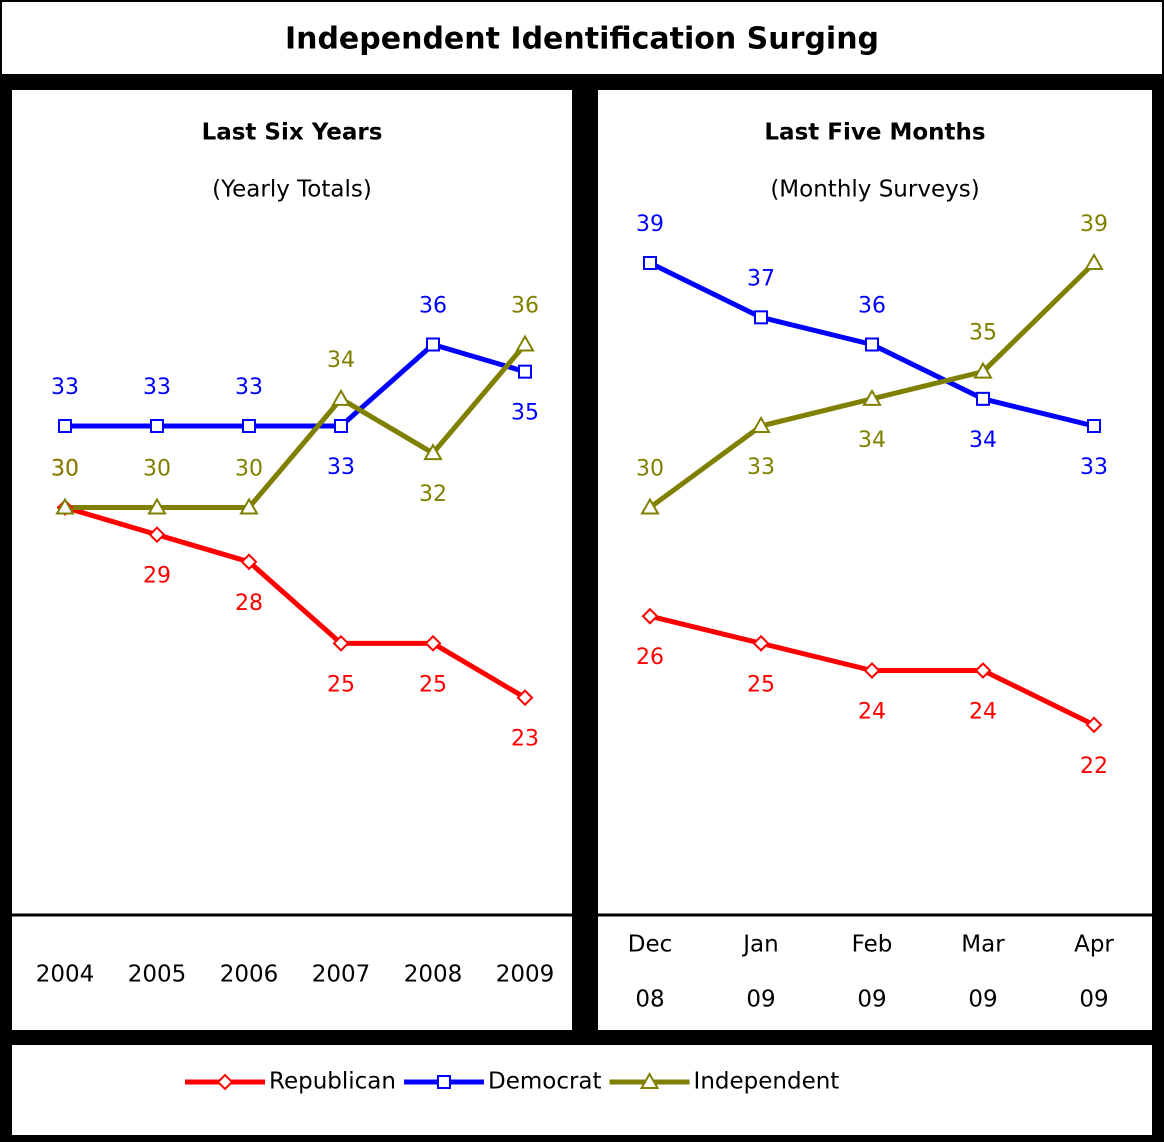 This screenshot has width=1164, height=1142. What do you see at coordinates (332, 1082) in the screenshot?
I see `legend-label: Republican` at bounding box center [332, 1082].